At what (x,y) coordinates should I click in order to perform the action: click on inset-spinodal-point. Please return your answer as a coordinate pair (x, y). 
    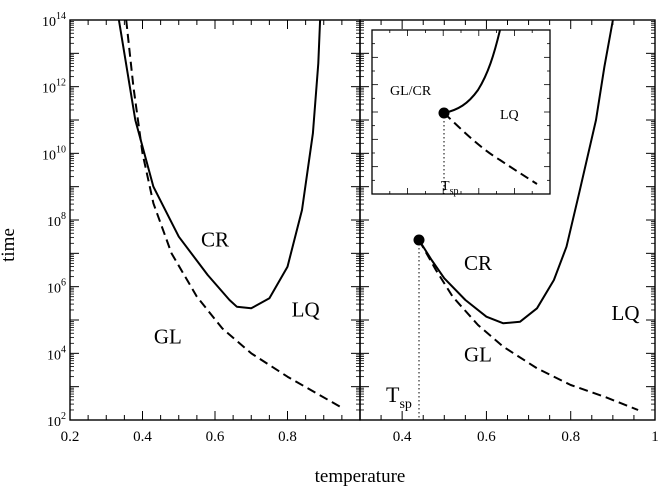
    Looking at the image, I should click on (444, 113).